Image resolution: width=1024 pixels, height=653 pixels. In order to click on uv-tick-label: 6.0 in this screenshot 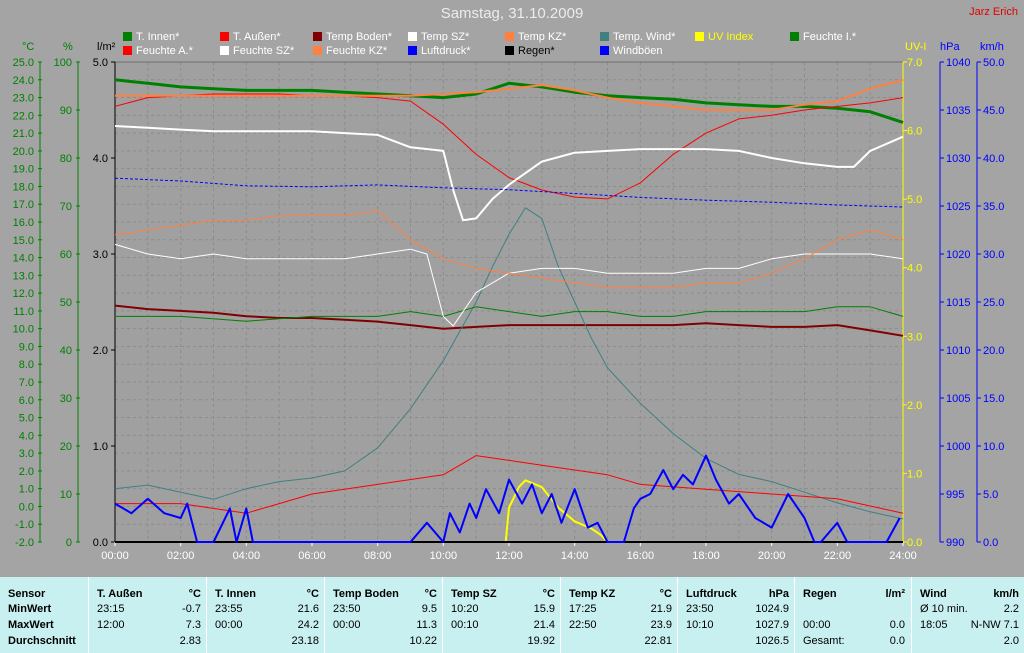, I will do `click(914, 132)`.